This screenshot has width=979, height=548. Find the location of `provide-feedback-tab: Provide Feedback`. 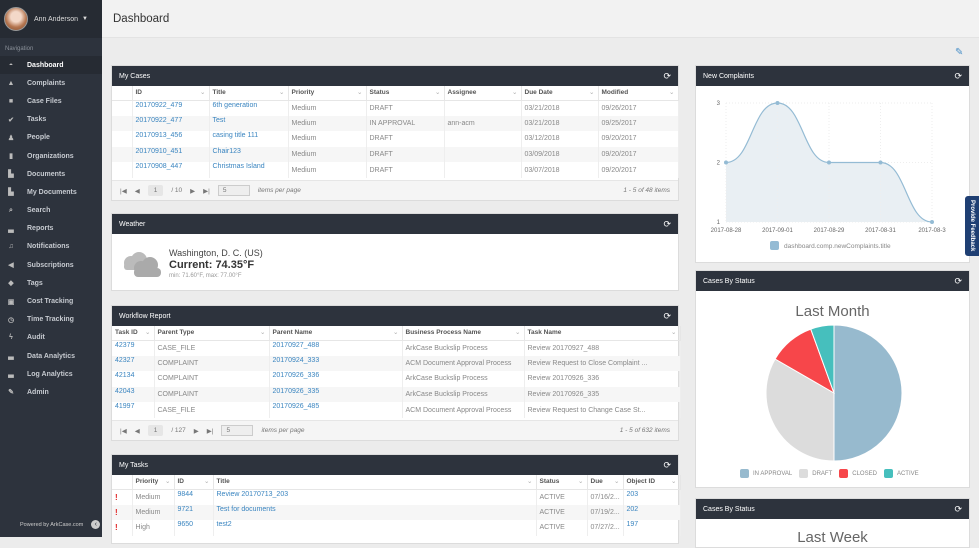

provide-feedback-tab: Provide Feedback is located at coordinates (972, 226).